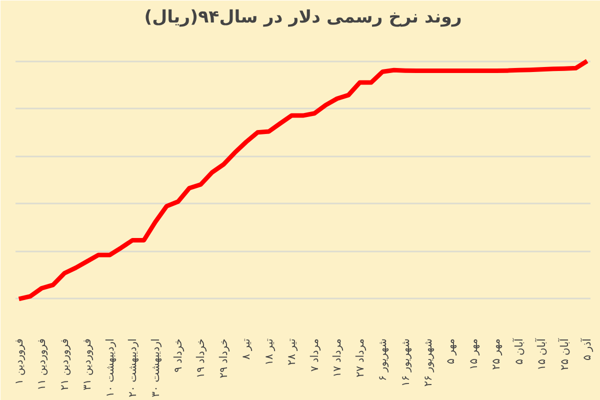 This screenshot has width=600, height=400. I want to click on x-tick-label: ۱۹ خرداد, so click(201, 358).